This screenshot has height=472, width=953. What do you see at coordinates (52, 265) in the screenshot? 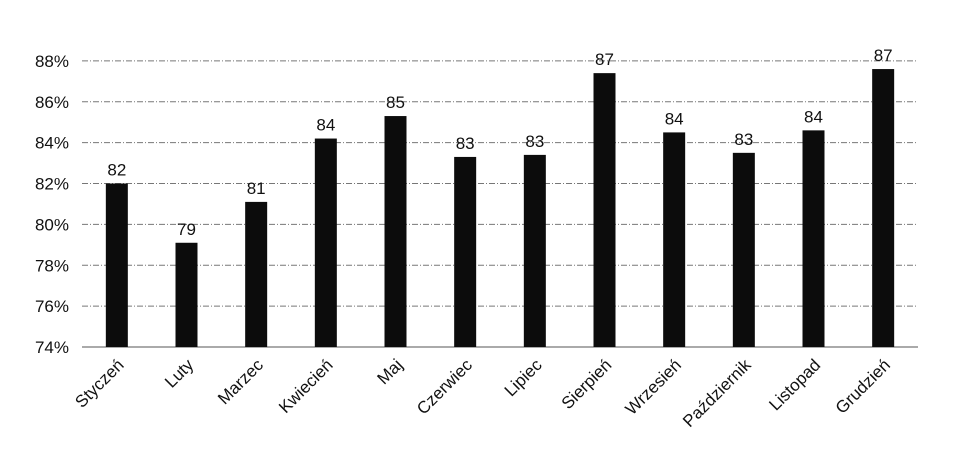
I see `y-tick-label: 78%` at bounding box center [52, 265].